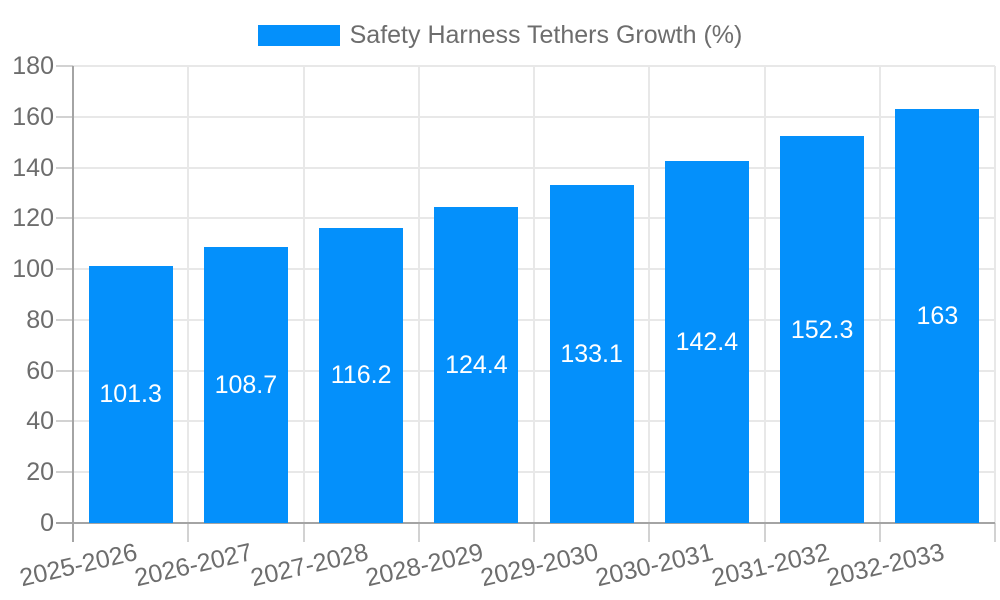 Image resolution: width=1000 pixels, height=600 pixels. I want to click on y-axis-tick-label: 180, so click(33, 66).